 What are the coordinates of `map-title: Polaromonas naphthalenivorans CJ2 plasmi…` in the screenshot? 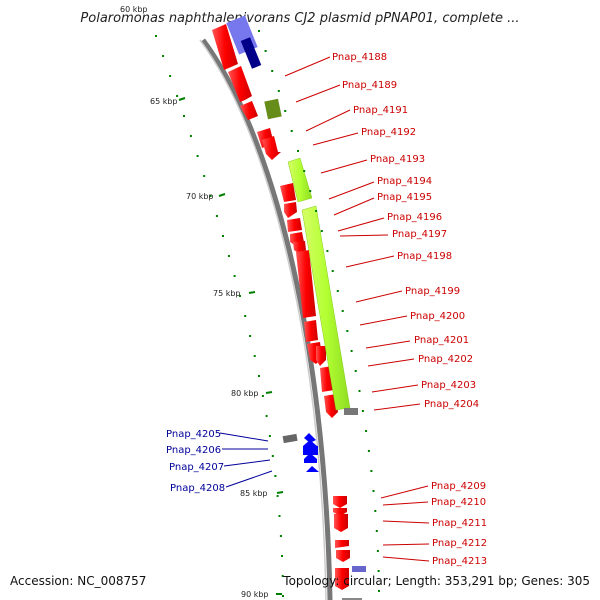 It's located at (299, 18).